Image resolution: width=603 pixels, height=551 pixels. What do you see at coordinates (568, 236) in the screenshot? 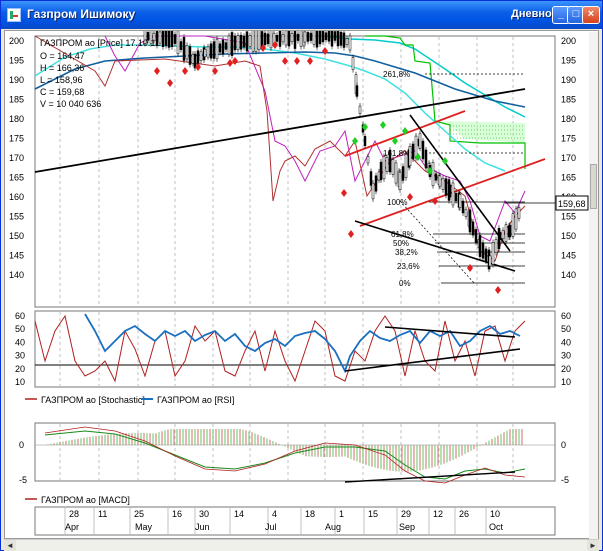
I see `price-tick-right: 150` at bounding box center [568, 236].